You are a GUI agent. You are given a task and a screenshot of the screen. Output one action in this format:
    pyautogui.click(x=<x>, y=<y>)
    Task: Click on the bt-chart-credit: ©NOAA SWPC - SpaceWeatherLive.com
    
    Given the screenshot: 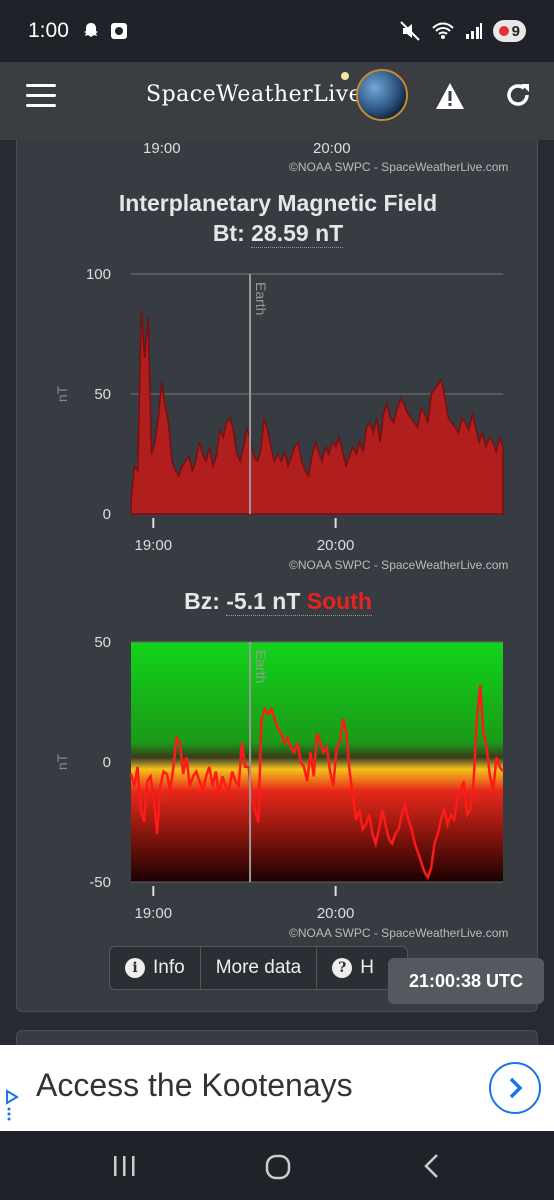 What is the action you would take?
    pyautogui.click(x=399, y=565)
    